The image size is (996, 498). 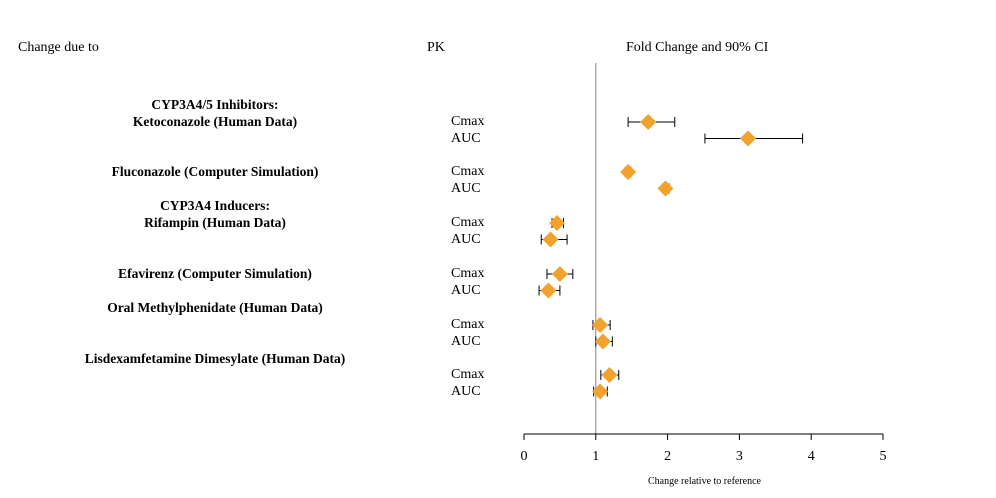 I want to click on header-change-due-to: Change due to, so click(x=58, y=47).